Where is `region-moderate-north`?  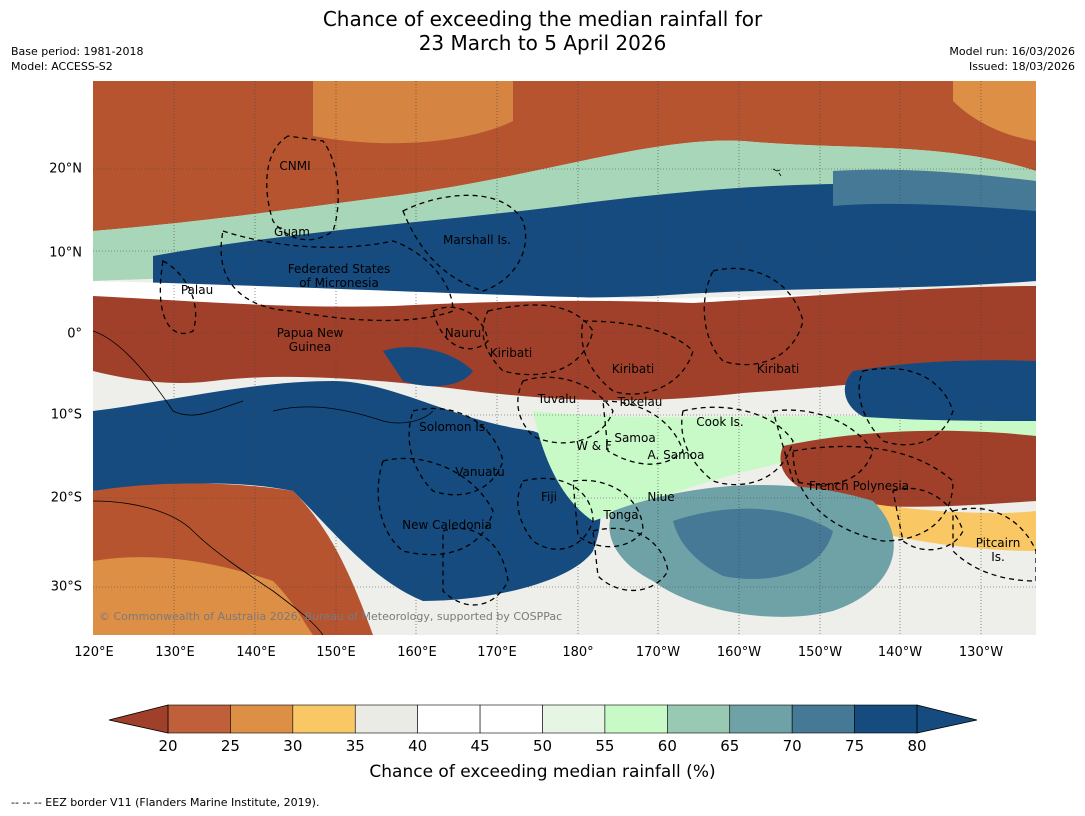 region-moderate-north is located at coordinates (413, 112).